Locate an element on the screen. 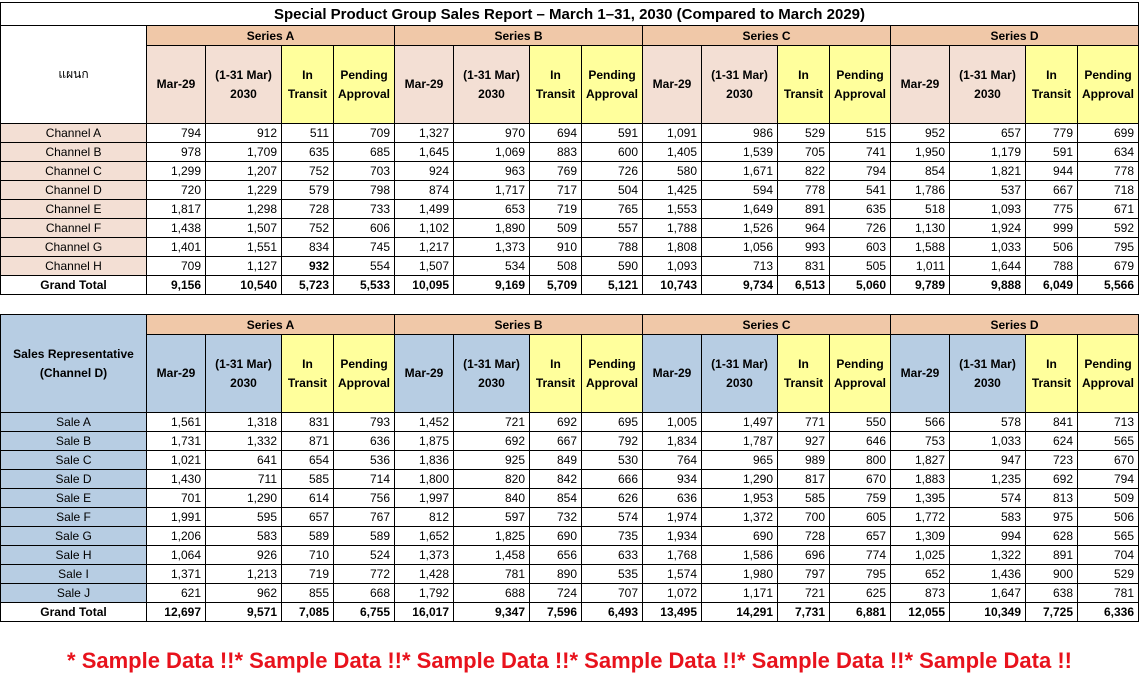  row-label: Sale E is located at coordinates (73, 498).